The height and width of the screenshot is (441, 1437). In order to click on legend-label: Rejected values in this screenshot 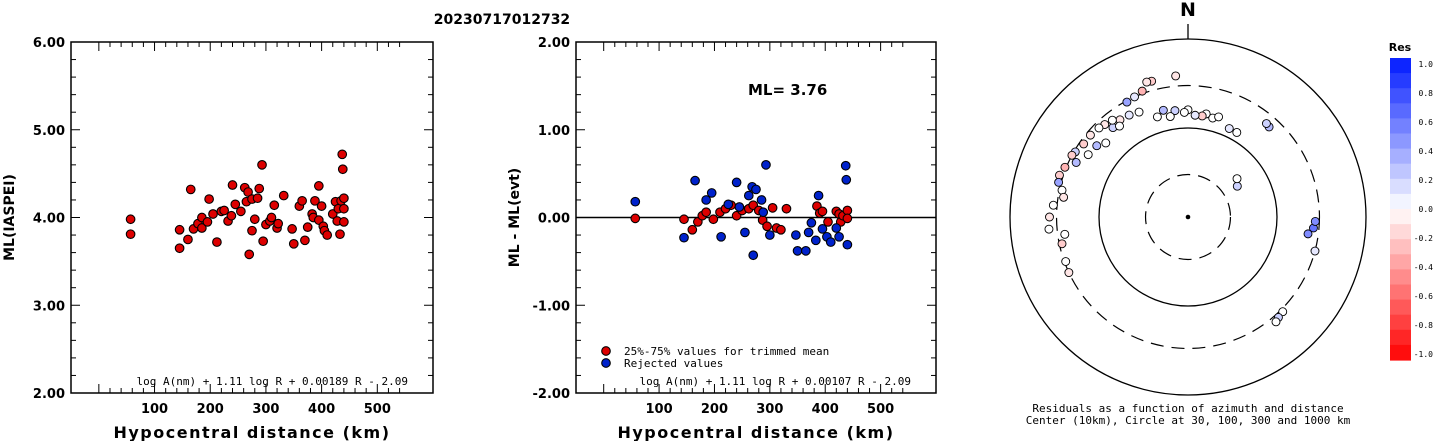, I will do `click(673, 363)`.